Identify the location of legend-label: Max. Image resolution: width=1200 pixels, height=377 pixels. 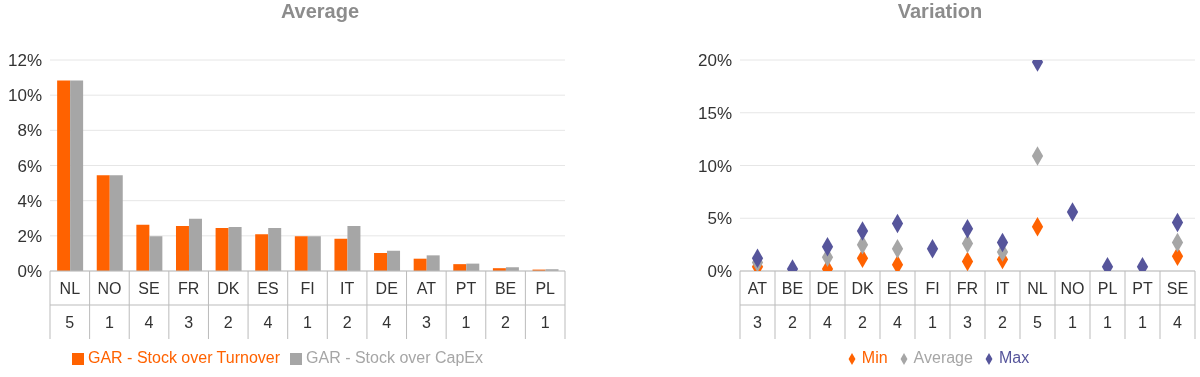
(1014, 357).